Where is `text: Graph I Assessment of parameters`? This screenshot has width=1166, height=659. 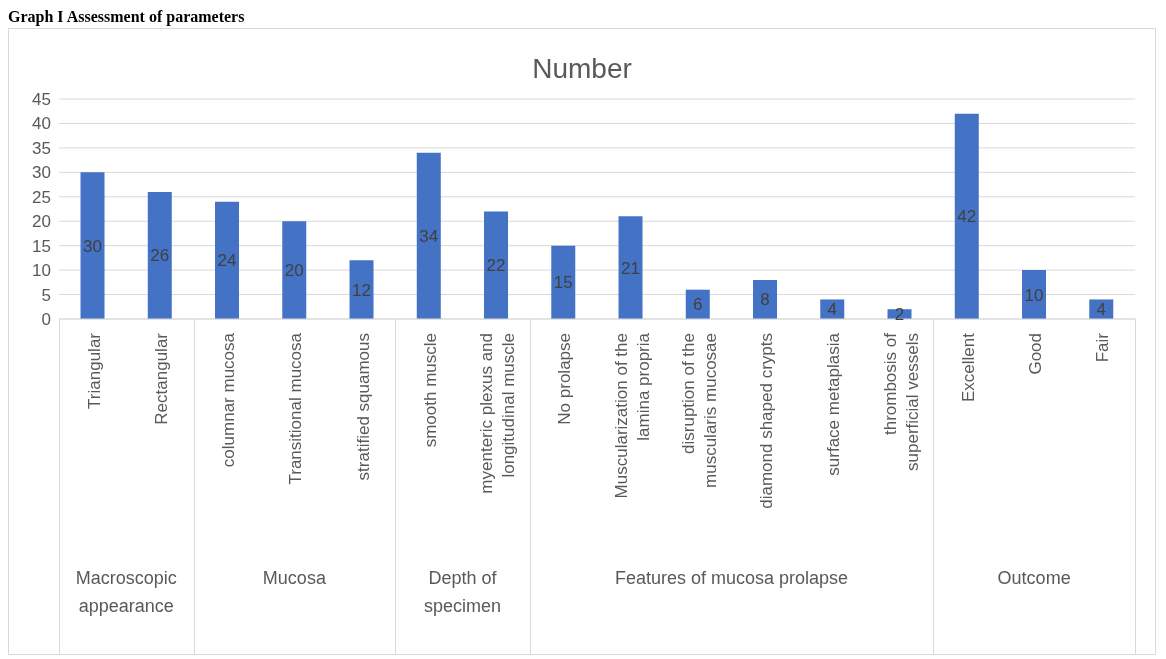 text: Graph I Assessment of parameters is located at coordinates (127, 18).